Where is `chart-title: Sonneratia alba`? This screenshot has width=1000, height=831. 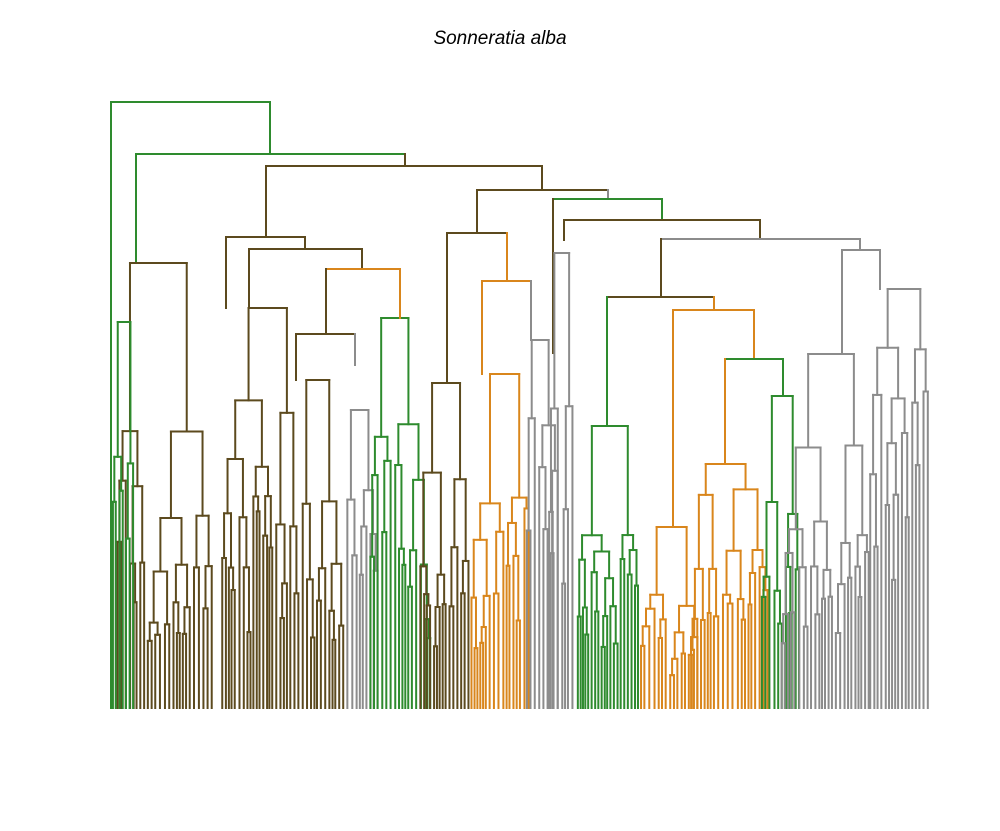 chart-title: Sonneratia alba is located at coordinates (500, 38).